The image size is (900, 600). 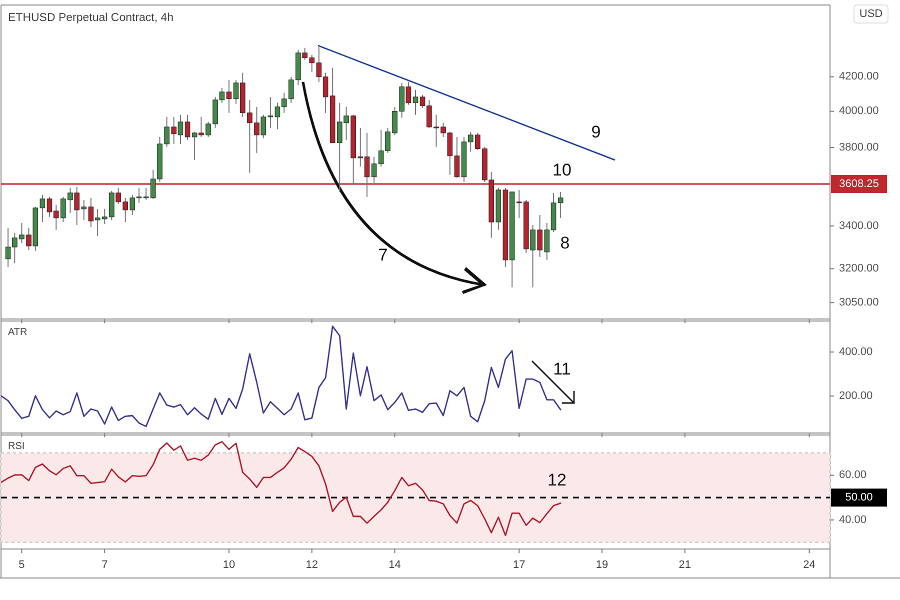 What do you see at coordinates (859, 302) in the screenshot?
I see `y-tick-label: 3050.00` at bounding box center [859, 302].